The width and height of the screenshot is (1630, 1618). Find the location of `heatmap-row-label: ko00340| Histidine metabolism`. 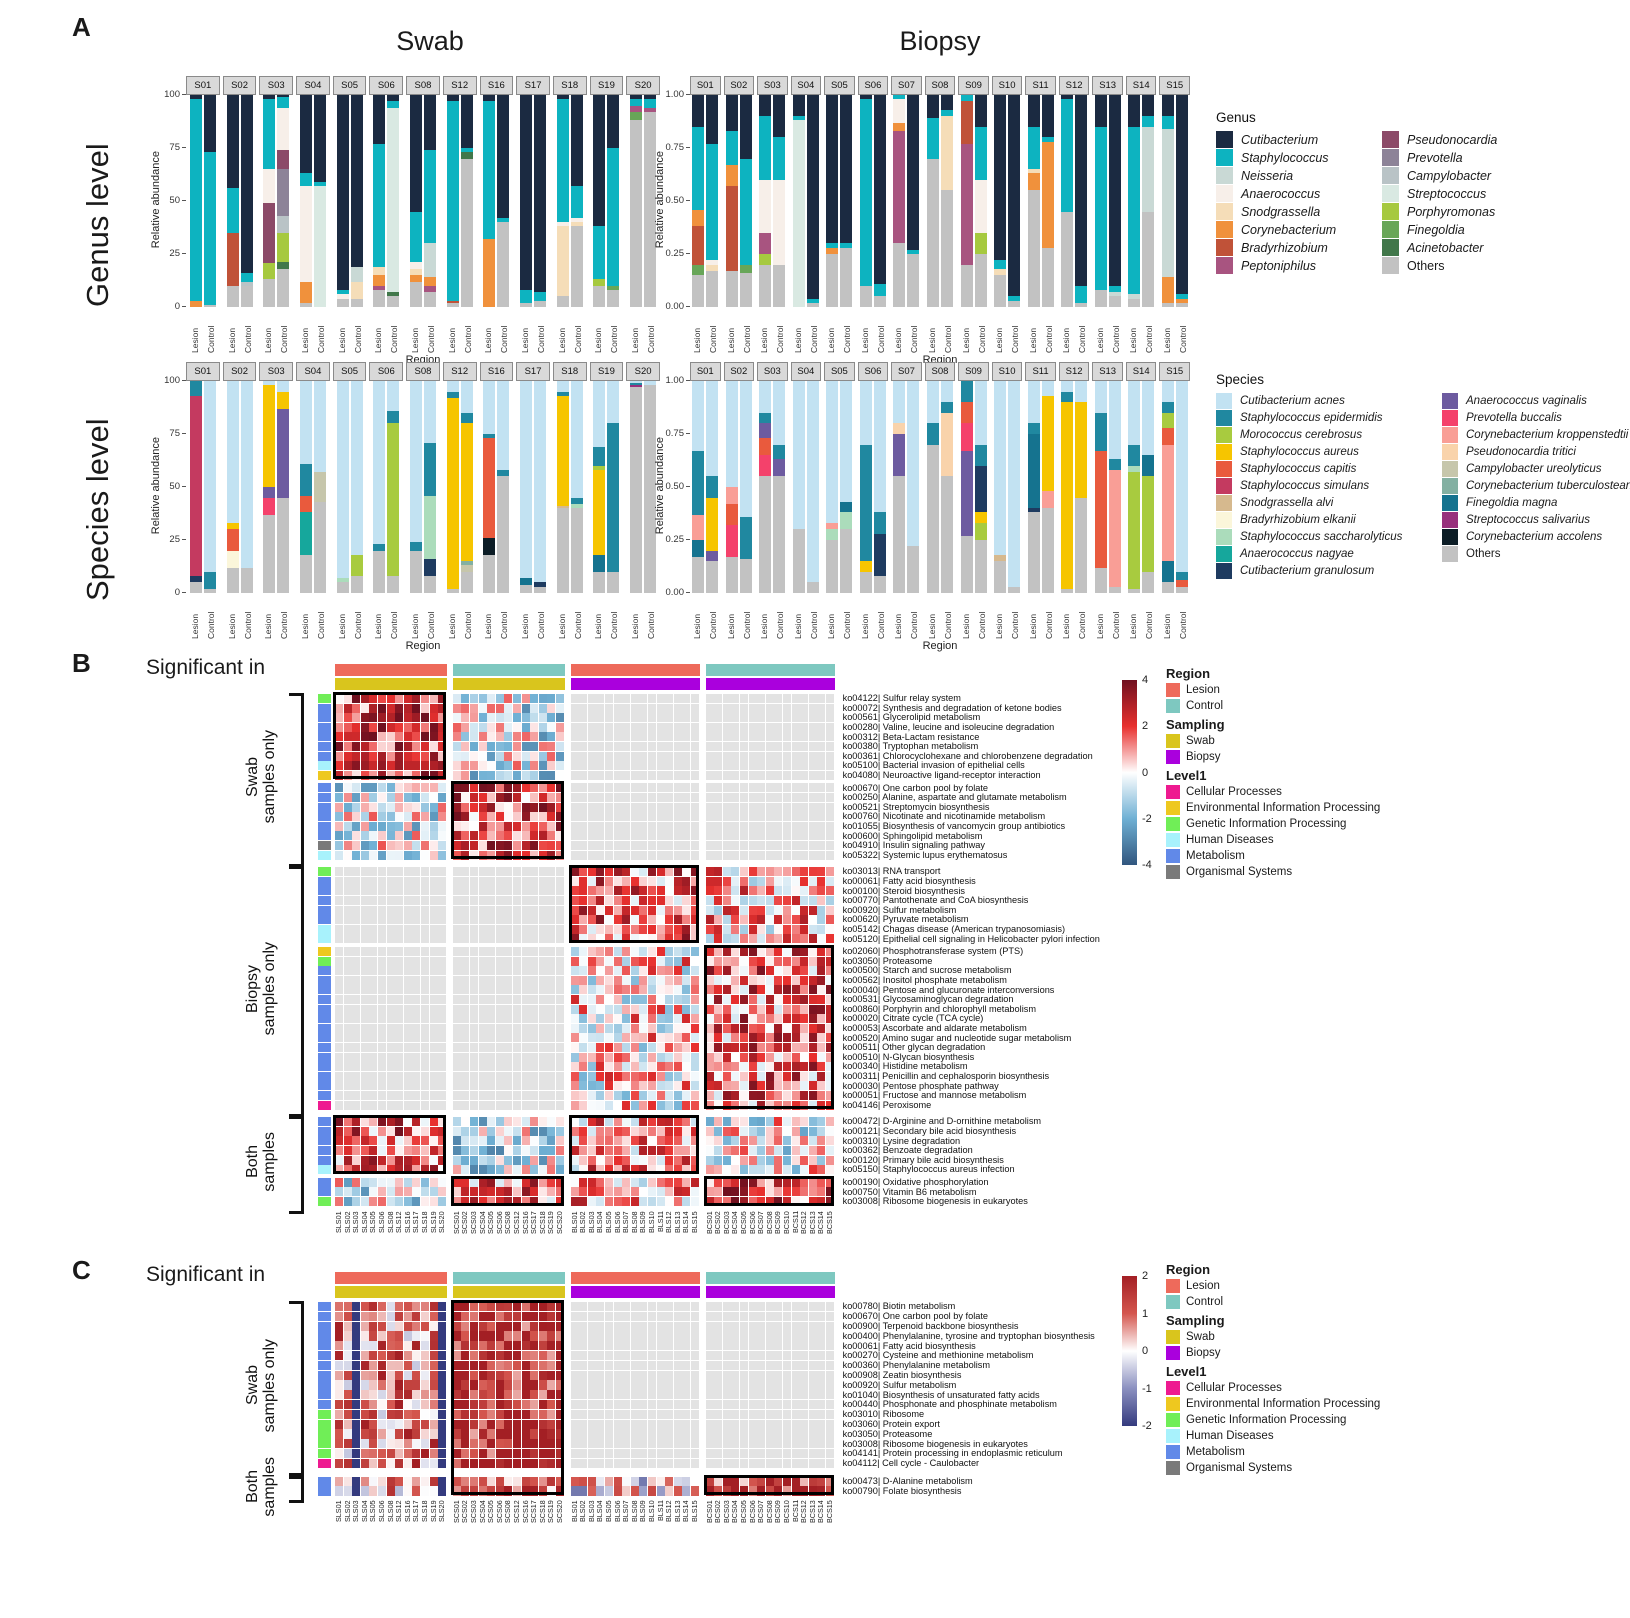

heatmap-row-label: ko00340| Histidine metabolism is located at coordinates (905, 1066).